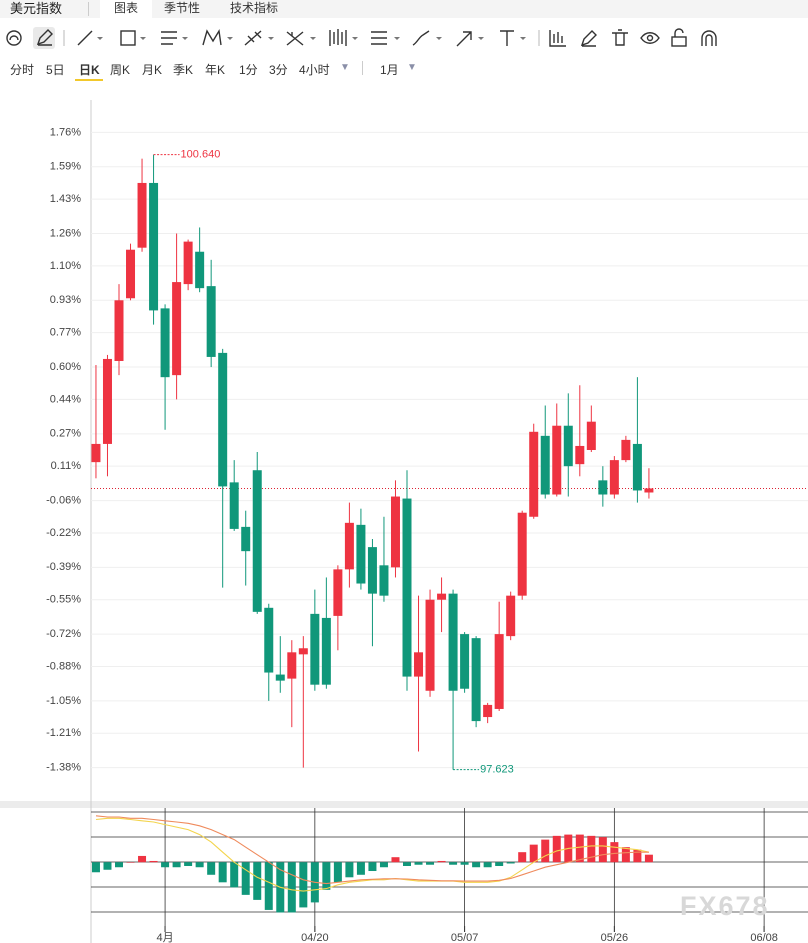 This screenshot has width=808, height=943. I want to click on period-button: 3分, so click(278, 70).